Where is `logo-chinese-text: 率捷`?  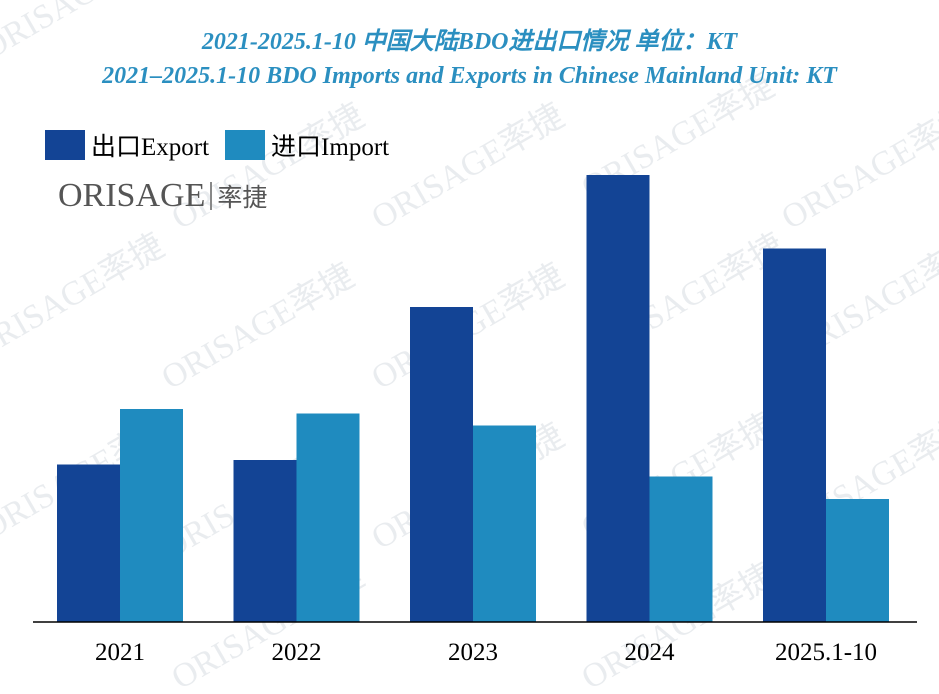 logo-chinese-text: 率捷 is located at coordinates (242, 197).